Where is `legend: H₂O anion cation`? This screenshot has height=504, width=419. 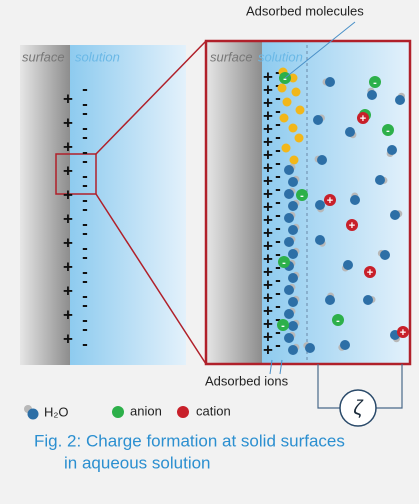
legend: H₂O anion cation is located at coordinates (127, 411).